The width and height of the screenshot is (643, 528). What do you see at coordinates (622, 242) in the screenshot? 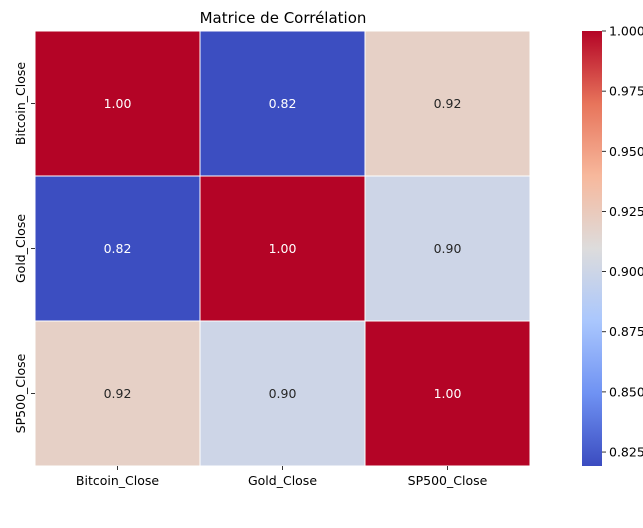
I see `colorbar-axis: 0.825 0.850 0.875 0.900 0.925 0.950 0.975 1.000` at bounding box center [622, 242].